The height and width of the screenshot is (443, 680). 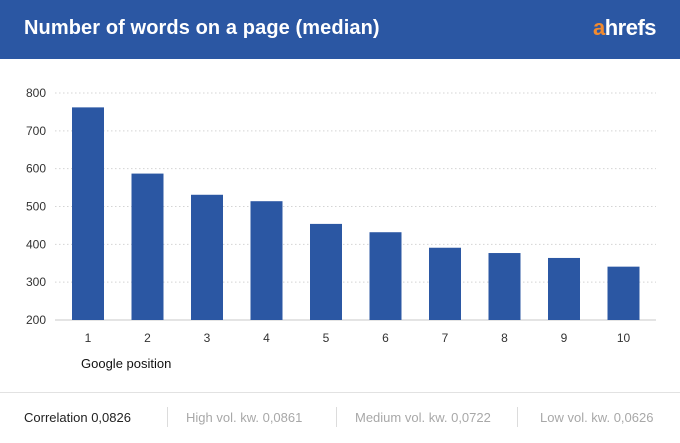 What do you see at coordinates (597, 417) in the screenshot?
I see `low-volume-metric: Low vol. kw. 0,0626` at bounding box center [597, 417].